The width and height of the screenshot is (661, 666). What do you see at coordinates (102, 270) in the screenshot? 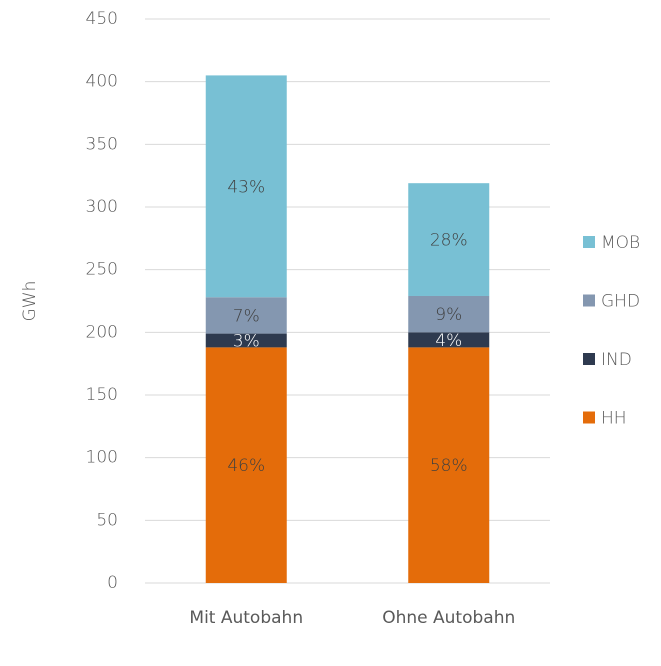
I see `y-tick-label: 250` at bounding box center [102, 270].